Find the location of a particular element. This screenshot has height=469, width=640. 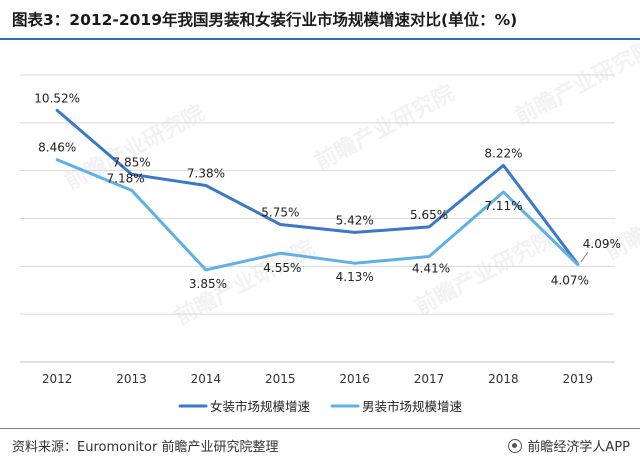

x-tick-label: 2012 is located at coordinates (57, 379).